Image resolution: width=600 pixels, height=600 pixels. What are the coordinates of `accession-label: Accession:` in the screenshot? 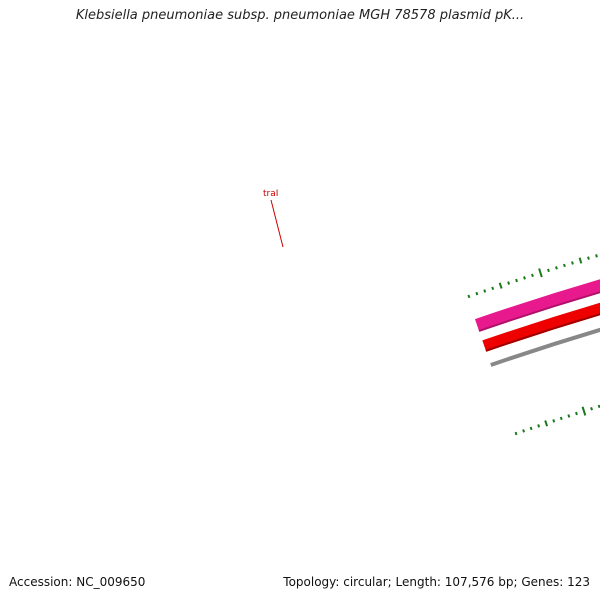 It's located at (41, 582).